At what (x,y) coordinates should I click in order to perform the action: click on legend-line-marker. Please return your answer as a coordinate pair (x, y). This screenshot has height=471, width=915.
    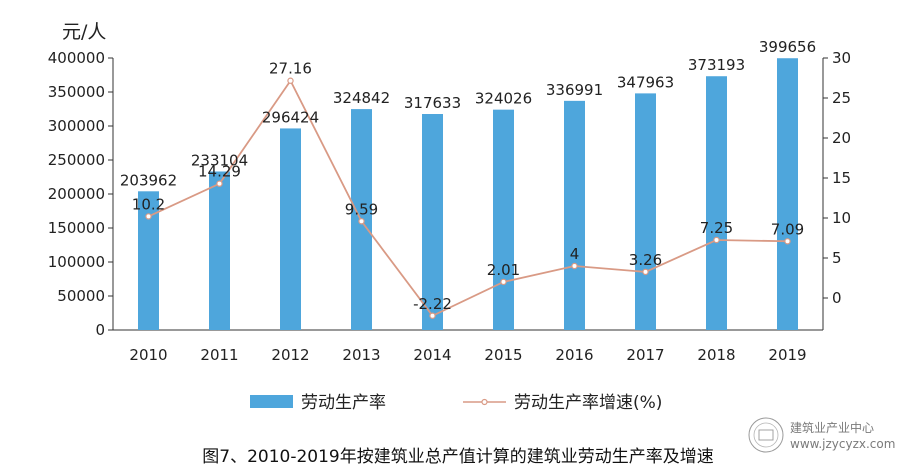
    Looking at the image, I should click on (484, 402).